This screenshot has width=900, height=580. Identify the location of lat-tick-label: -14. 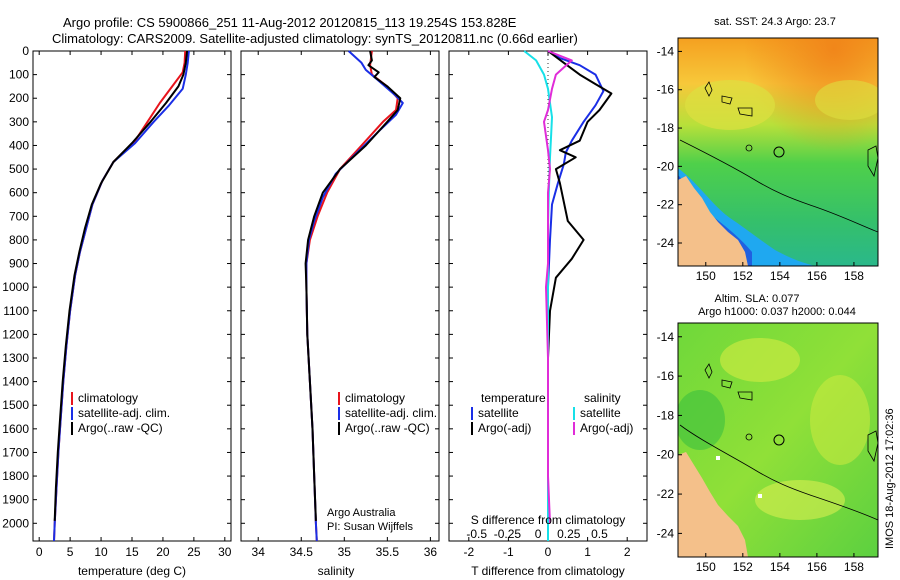
(666, 51).